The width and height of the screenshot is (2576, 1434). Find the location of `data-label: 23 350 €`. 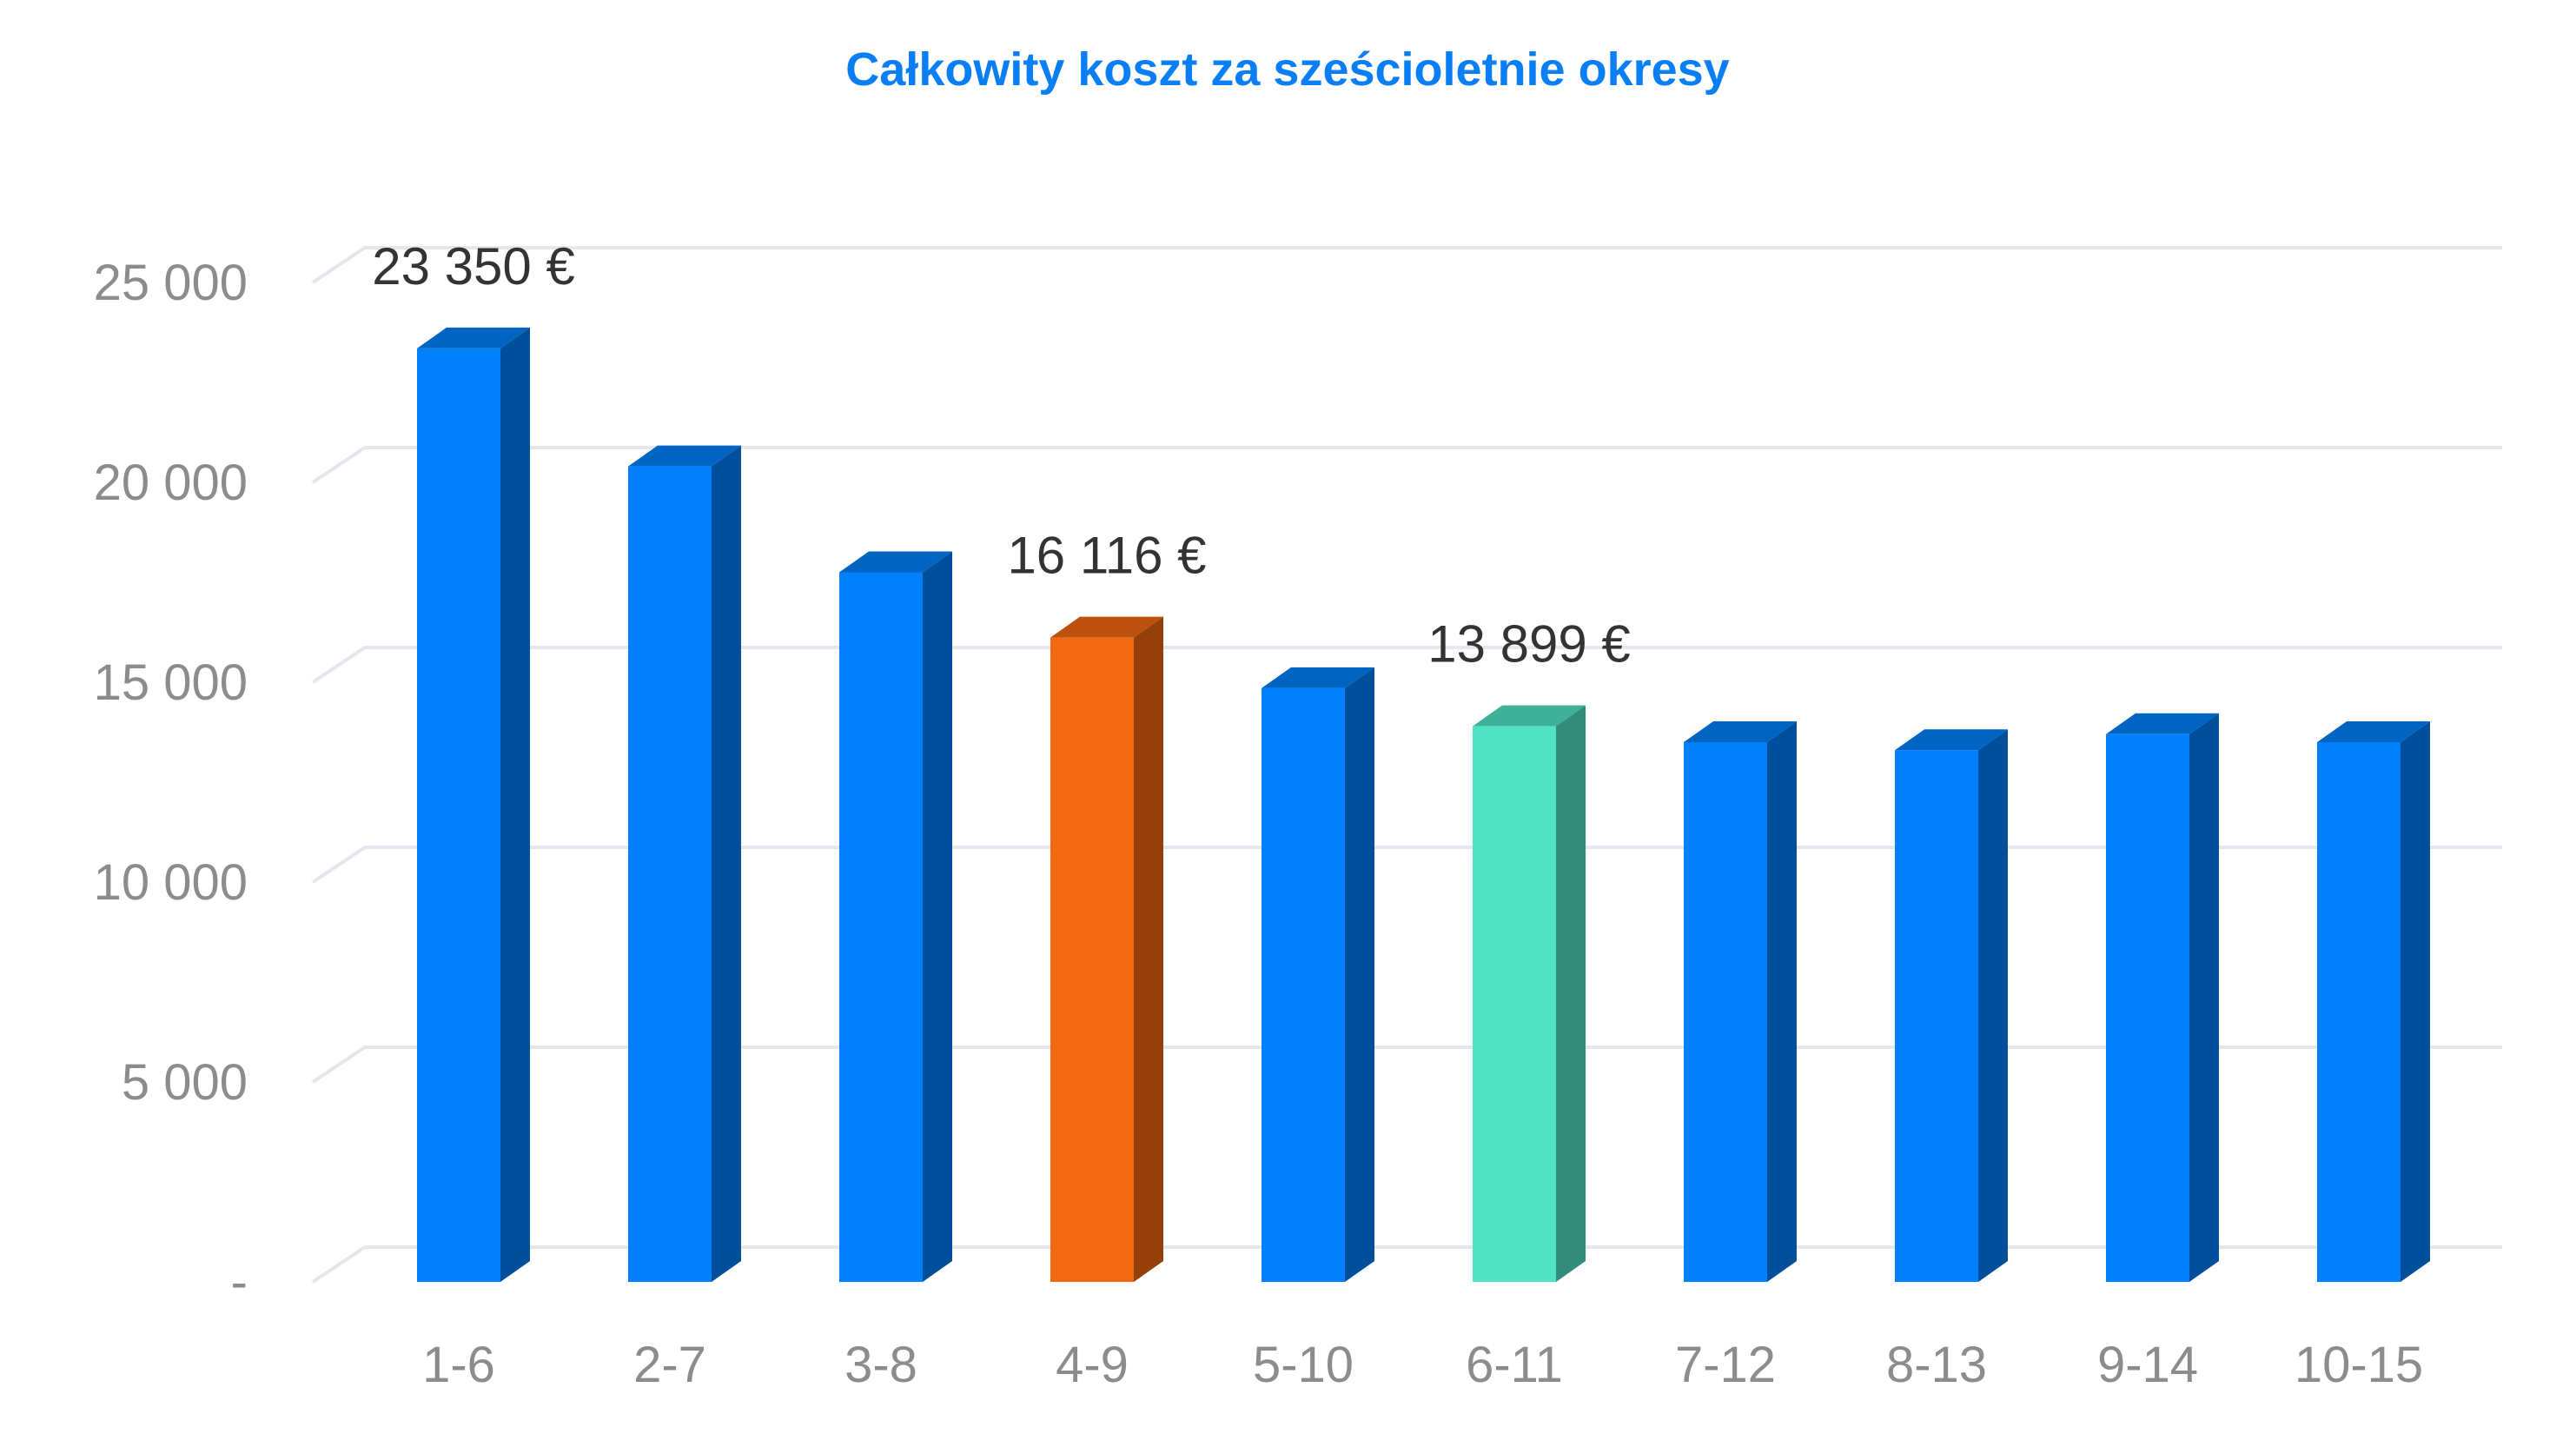

data-label: 23 350 € is located at coordinates (473, 266).